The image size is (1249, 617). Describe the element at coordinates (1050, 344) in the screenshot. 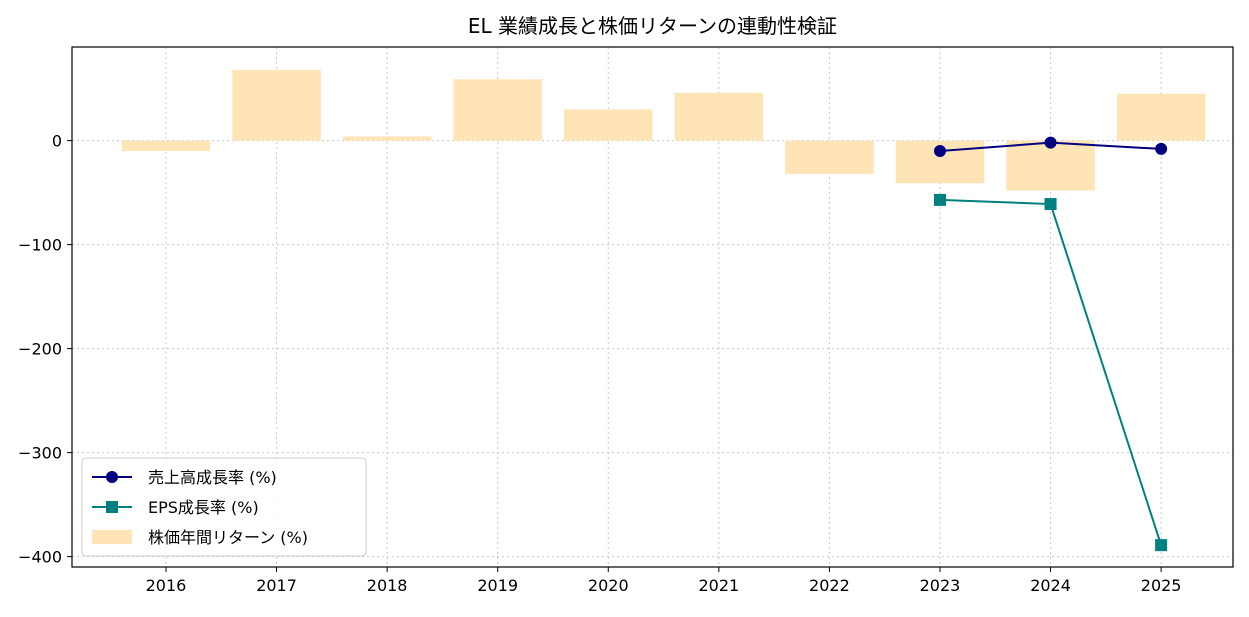

I see `line-layer` at that location.